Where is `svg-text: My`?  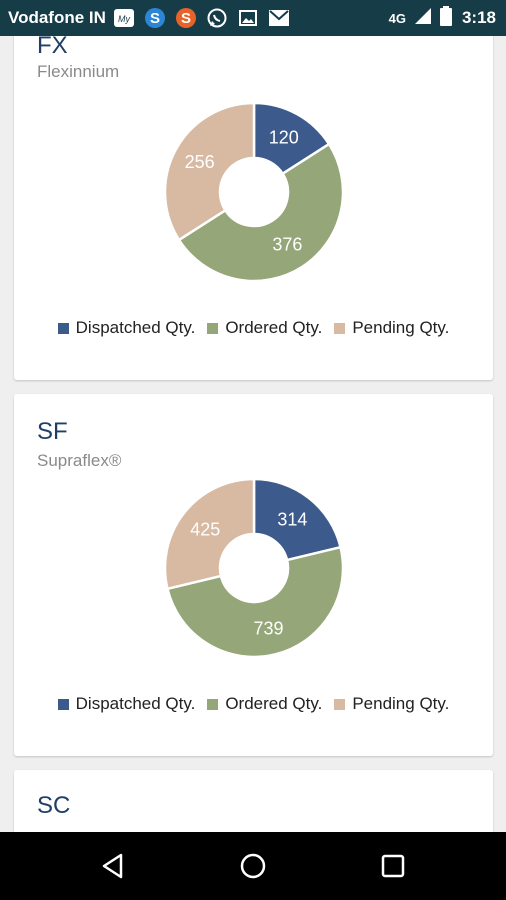 svg-text: My is located at coordinates (124, 19).